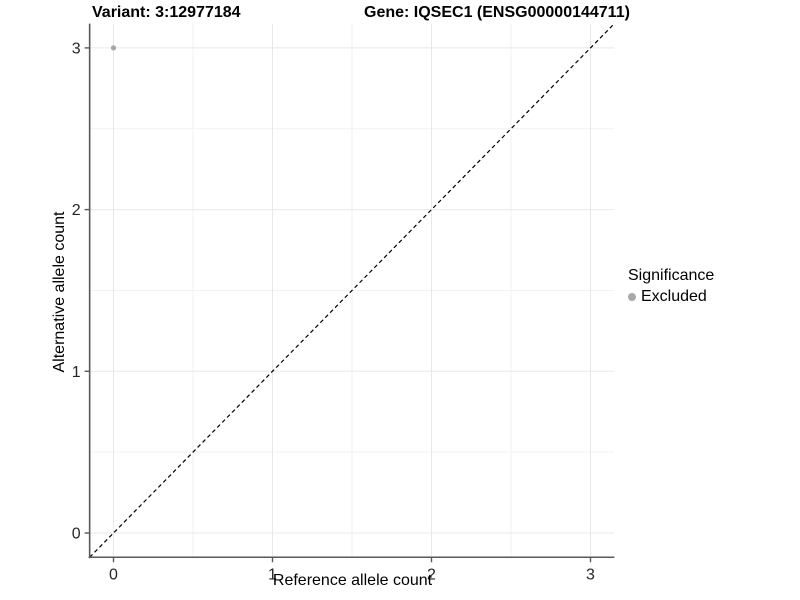  I want to click on x-tick-label: 3, so click(590, 574).